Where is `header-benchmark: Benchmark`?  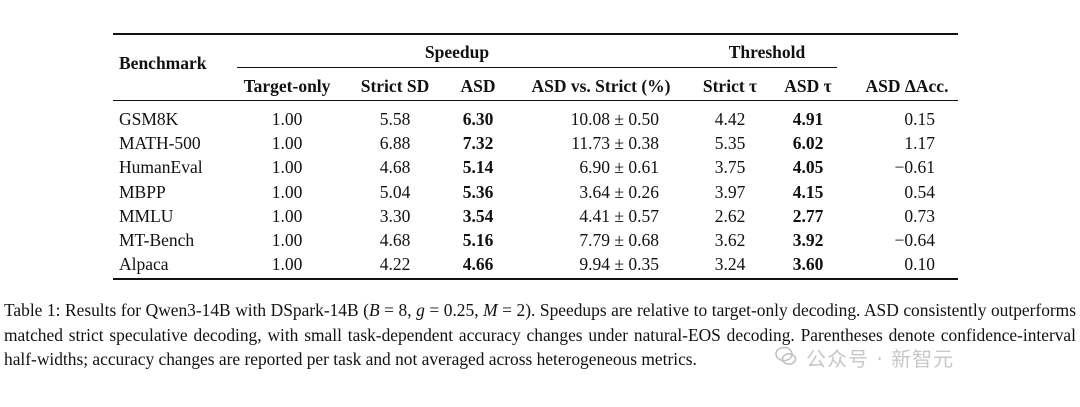
header-benchmark: Benchmark is located at coordinates (163, 63).